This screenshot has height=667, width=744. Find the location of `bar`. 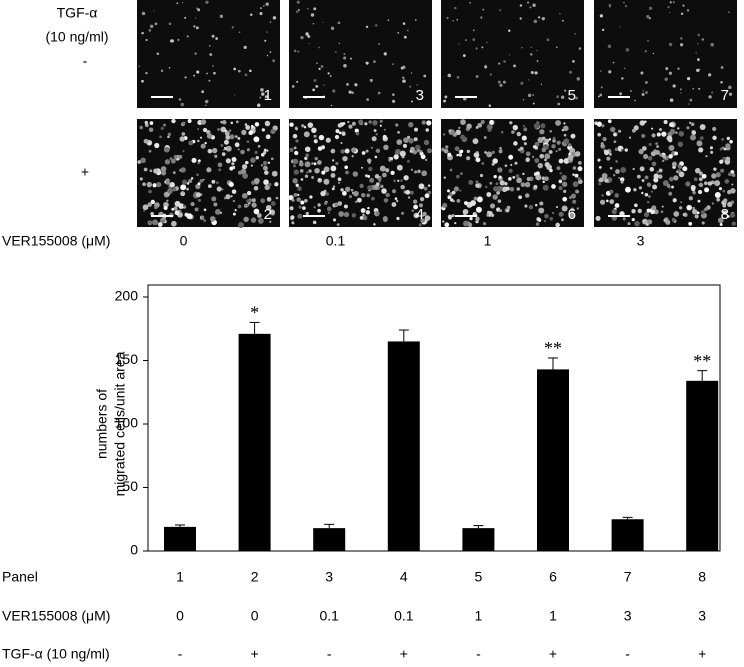

bar is located at coordinates (180, 538).